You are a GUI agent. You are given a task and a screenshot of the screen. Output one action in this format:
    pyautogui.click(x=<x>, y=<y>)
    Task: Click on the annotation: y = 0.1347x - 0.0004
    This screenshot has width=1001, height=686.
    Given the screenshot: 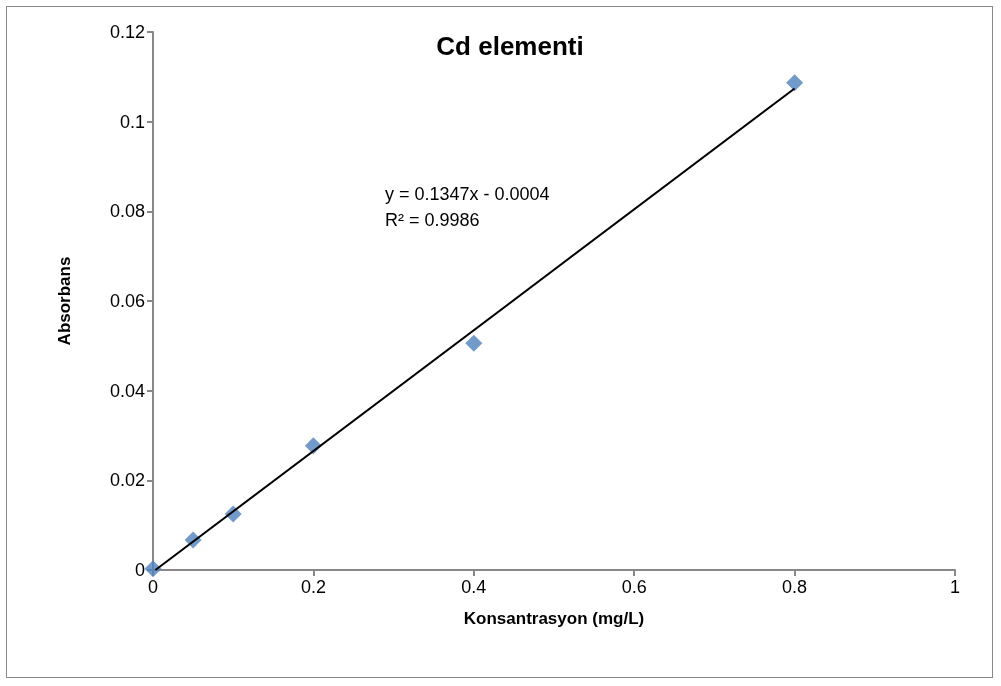 What is the action you would take?
    pyautogui.click(x=467, y=194)
    